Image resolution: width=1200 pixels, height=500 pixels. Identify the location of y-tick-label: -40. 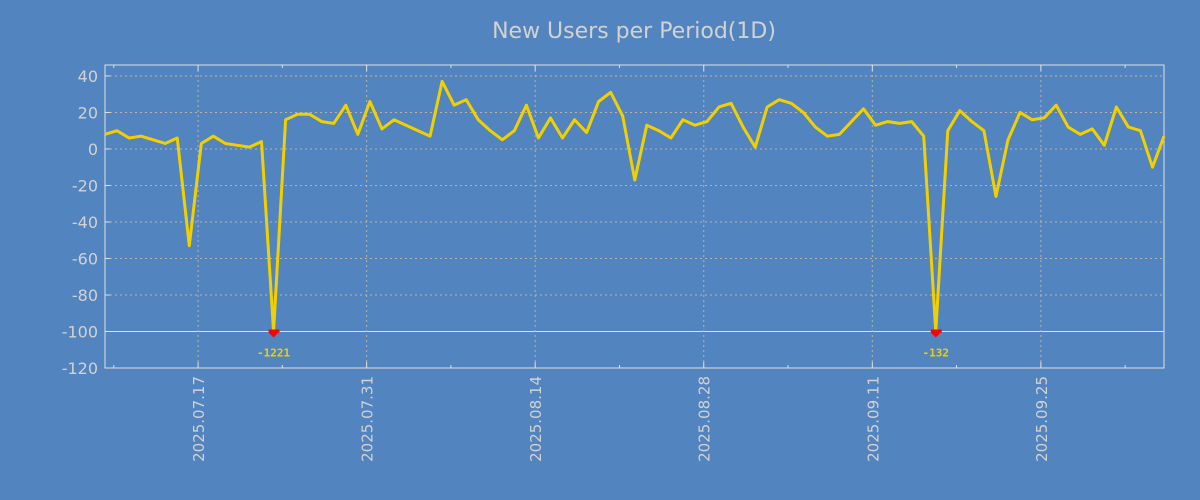
(85, 222).